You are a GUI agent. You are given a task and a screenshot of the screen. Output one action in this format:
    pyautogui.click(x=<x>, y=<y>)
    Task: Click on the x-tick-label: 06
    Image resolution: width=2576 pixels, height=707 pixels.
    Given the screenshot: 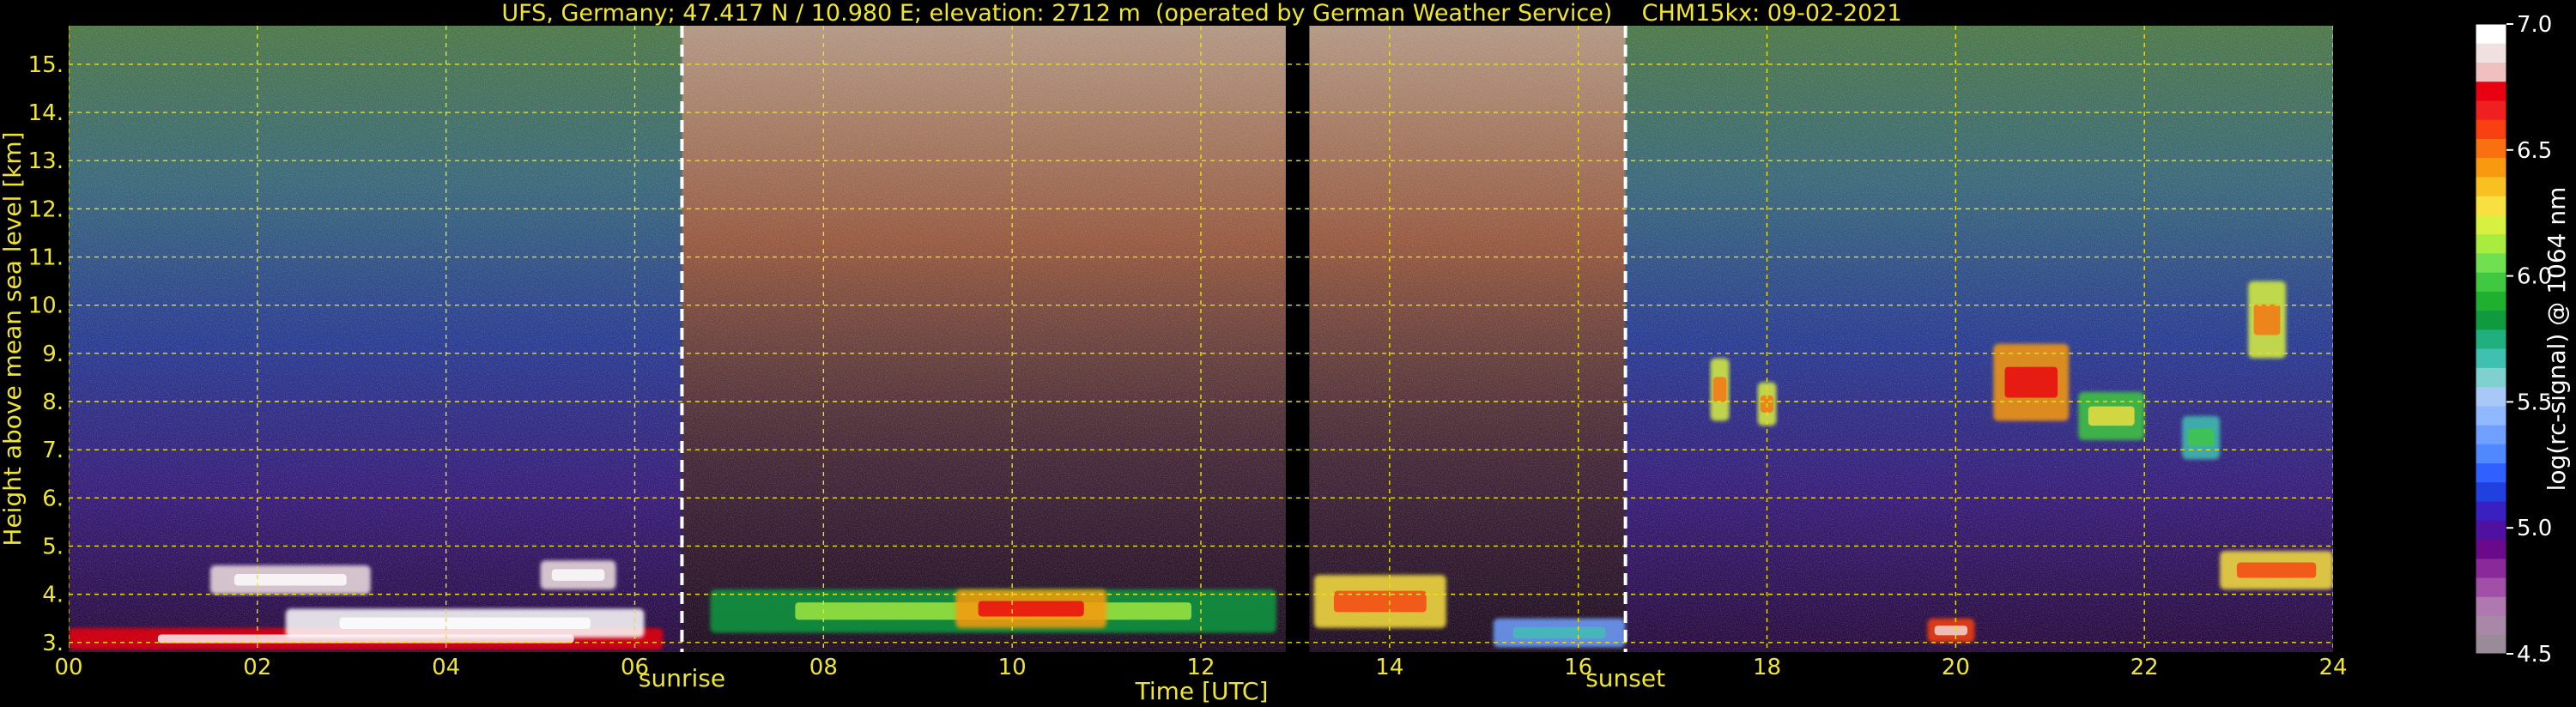 What is the action you would take?
    pyautogui.click(x=635, y=667)
    